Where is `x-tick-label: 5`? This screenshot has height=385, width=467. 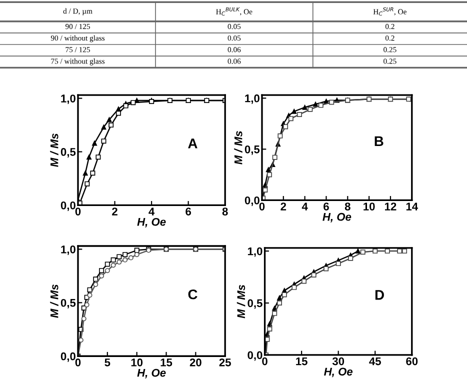 x-tick-label: 5 is located at coordinates (107, 362).